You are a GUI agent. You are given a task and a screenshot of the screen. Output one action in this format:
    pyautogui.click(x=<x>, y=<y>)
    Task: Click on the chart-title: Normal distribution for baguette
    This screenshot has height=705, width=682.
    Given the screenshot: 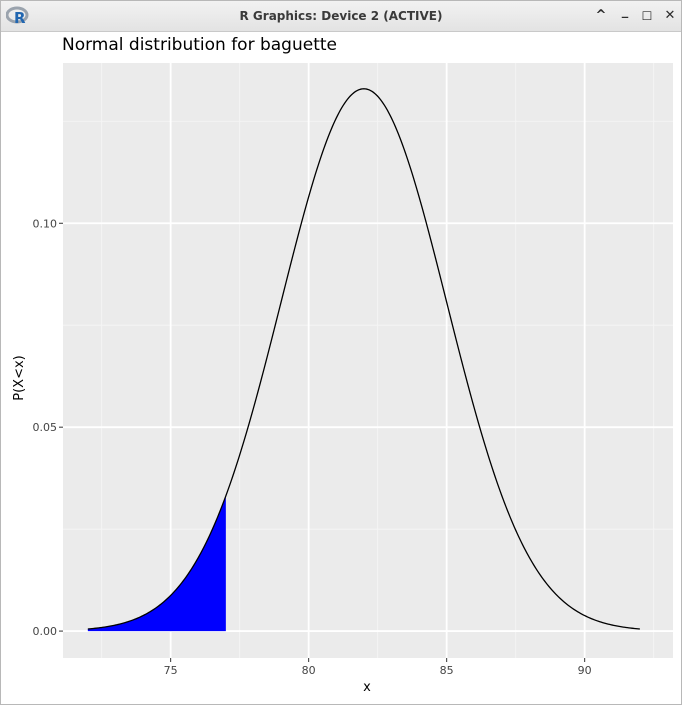 What is the action you would take?
    pyautogui.click(x=199, y=45)
    